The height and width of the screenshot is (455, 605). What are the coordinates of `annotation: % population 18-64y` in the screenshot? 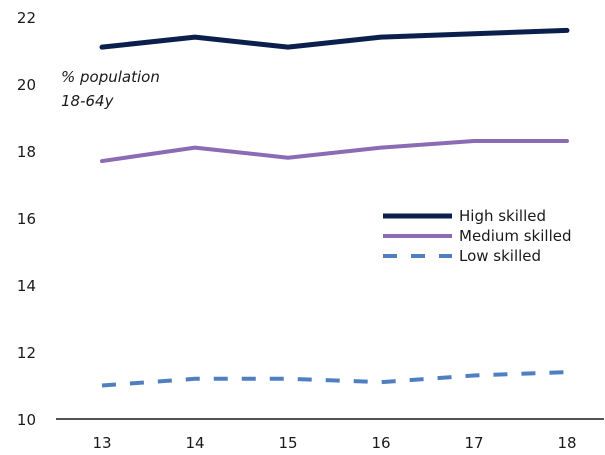 It's located at (110, 89).